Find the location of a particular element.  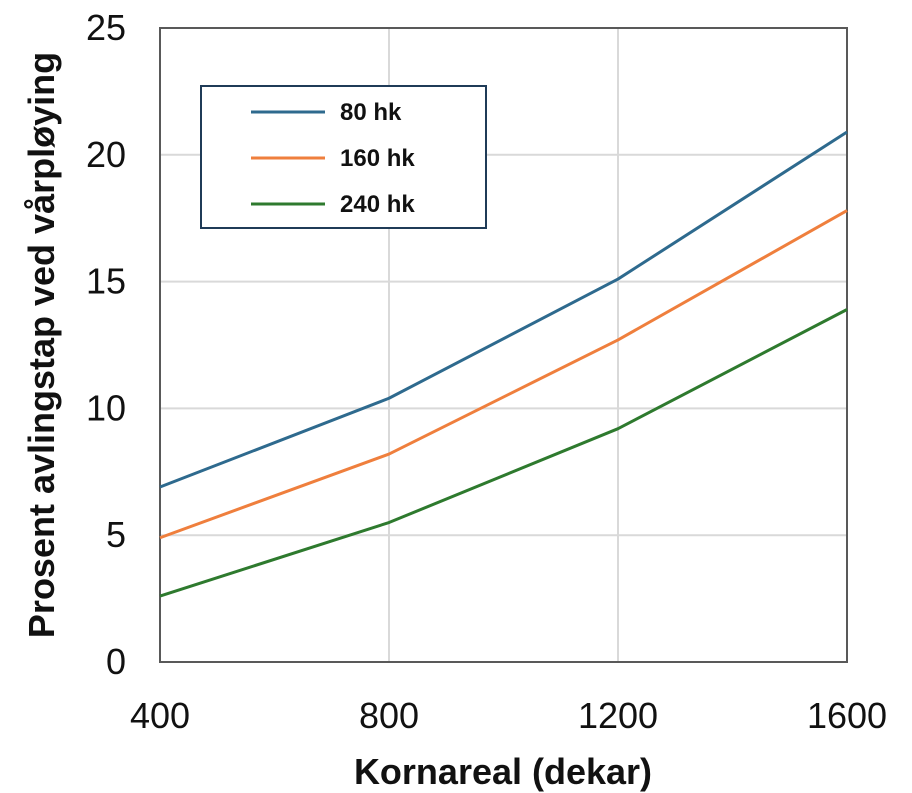

y-tick-label: 20 is located at coordinates (106, 154).